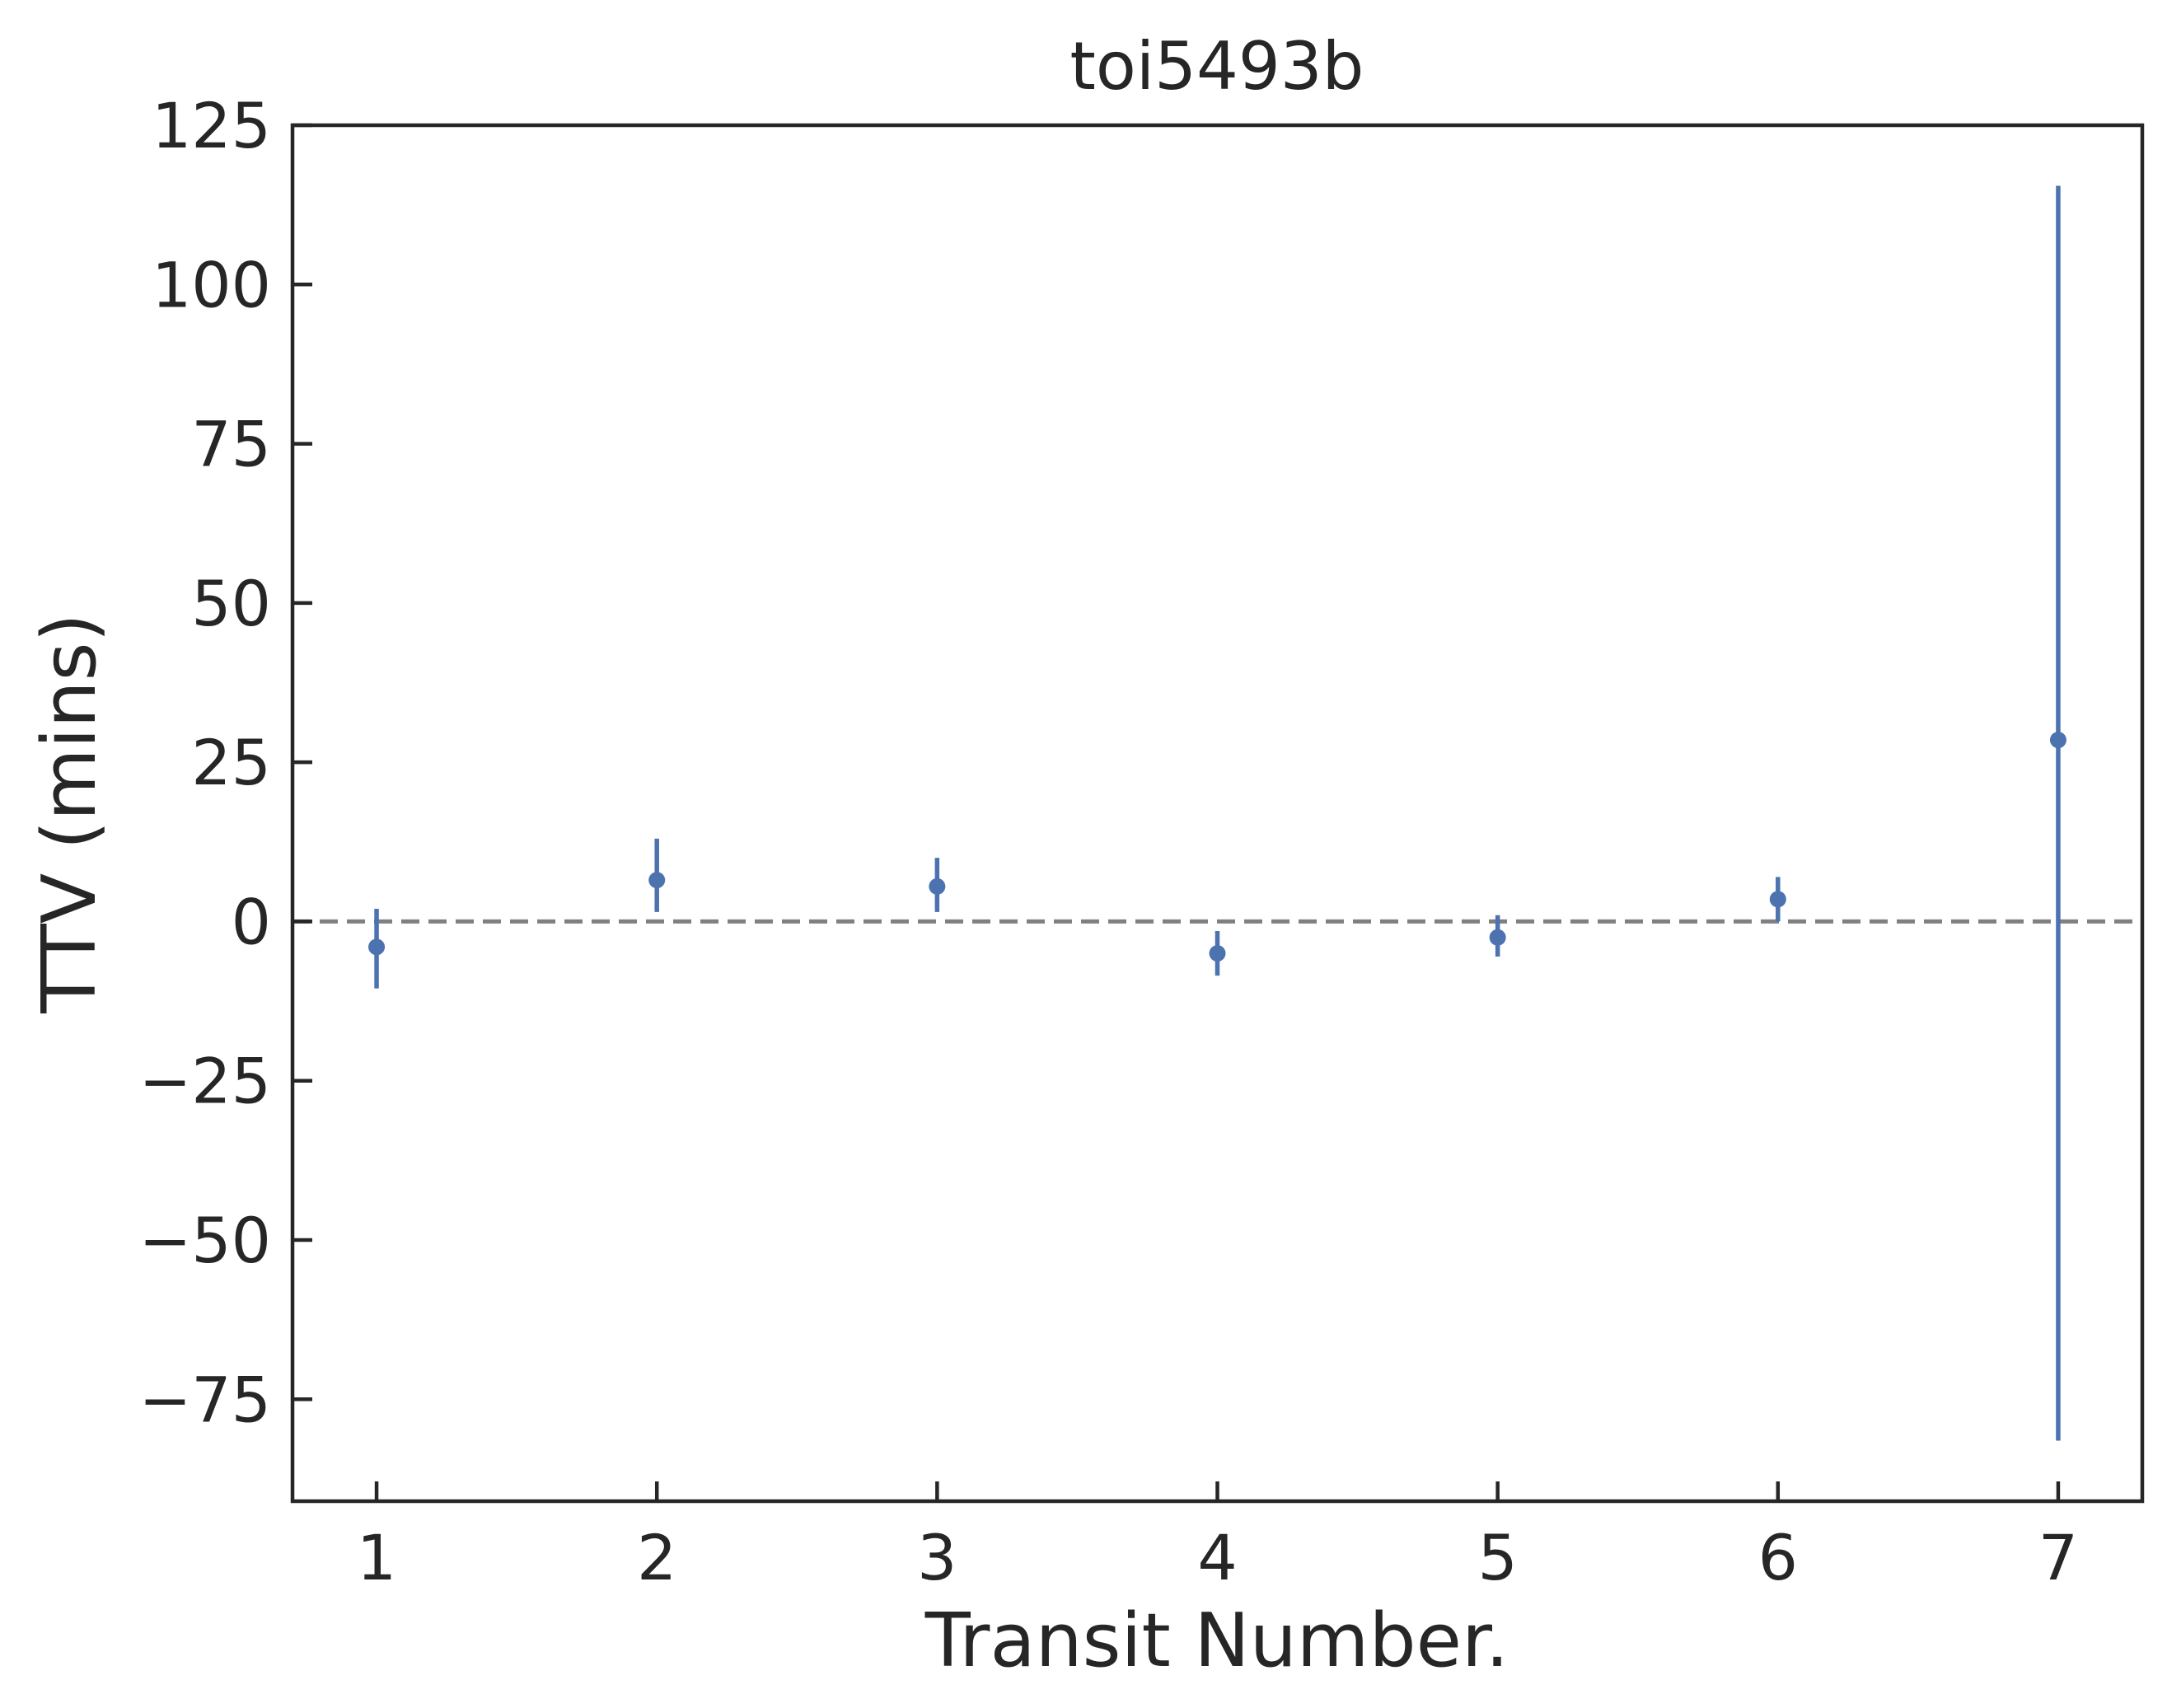 This screenshot has width=2167, height=1708. Describe the element at coordinates (657, 1558) in the screenshot. I see `x-tick-label-2: 2` at that location.